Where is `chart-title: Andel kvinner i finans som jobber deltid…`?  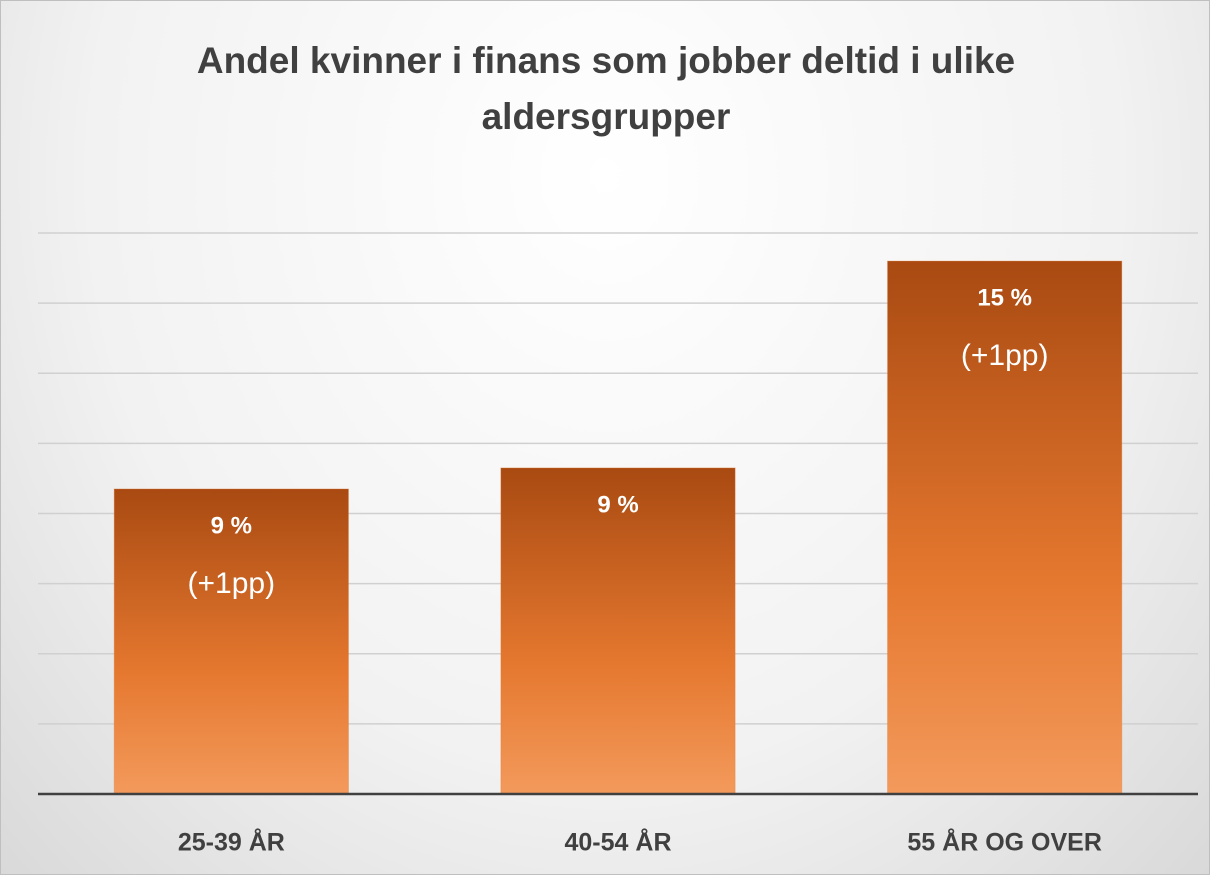 chart-title: Andel kvinner i finans som jobber deltid… is located at coordinates (606, 88).